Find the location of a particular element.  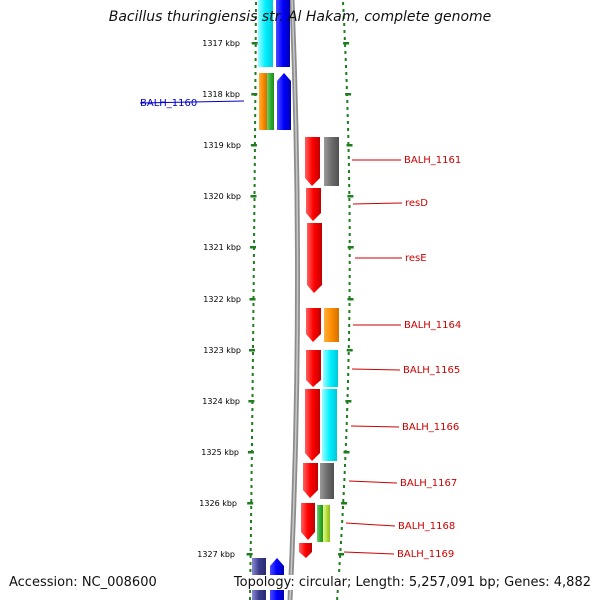

kbp-tick-label: 1327 kbp is located at coordinates (216, 554).